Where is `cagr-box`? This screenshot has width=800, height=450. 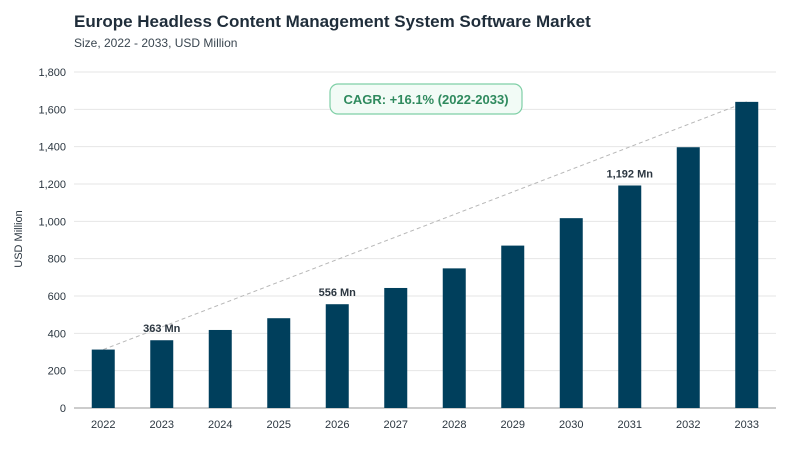 cagr-box is located at coordinates (426, 99).